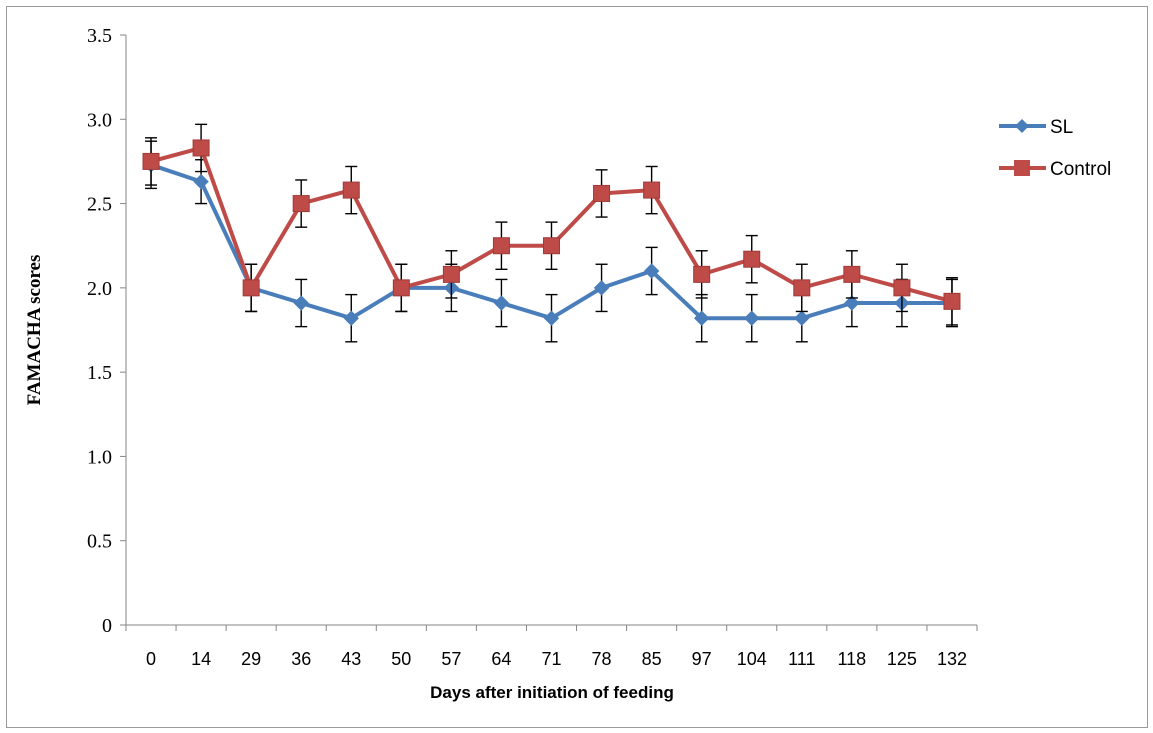 This screenshot has height=733, width=1153. Describe the element at coordinates (106, 331) in the screenshot. I see `y-axis-ticks: 0 0.5 1.0 1.5 2.0 2.5 3.0 3.5` at that location.